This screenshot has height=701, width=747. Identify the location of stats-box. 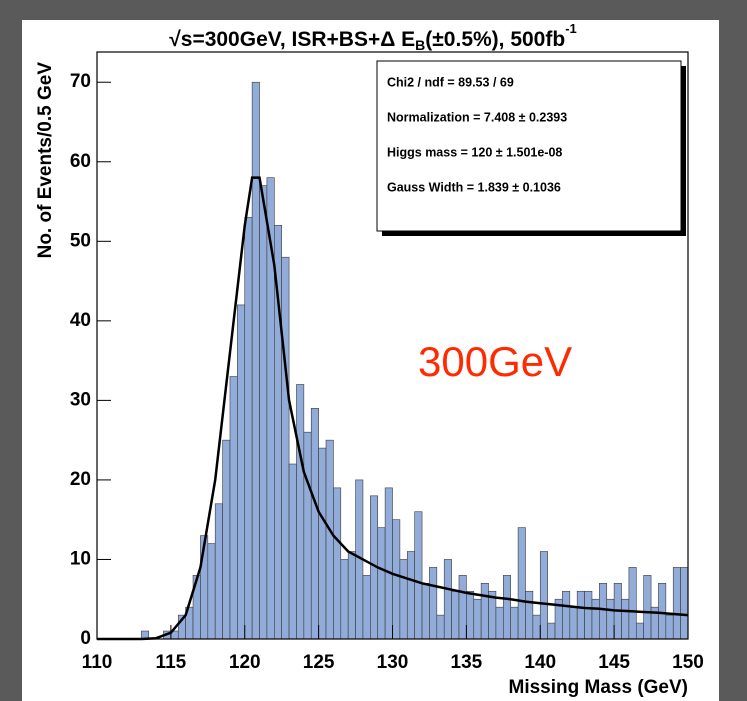
(529, 146).